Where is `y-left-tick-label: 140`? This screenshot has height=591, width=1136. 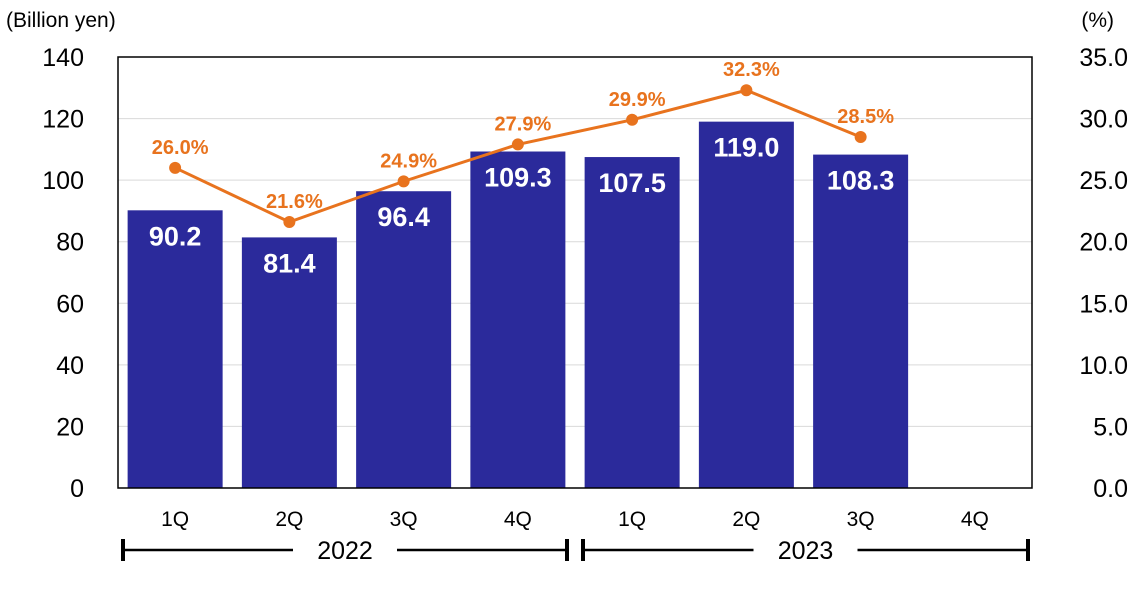 y-left-tick-label: 140 is located at coordinates (63, 58).